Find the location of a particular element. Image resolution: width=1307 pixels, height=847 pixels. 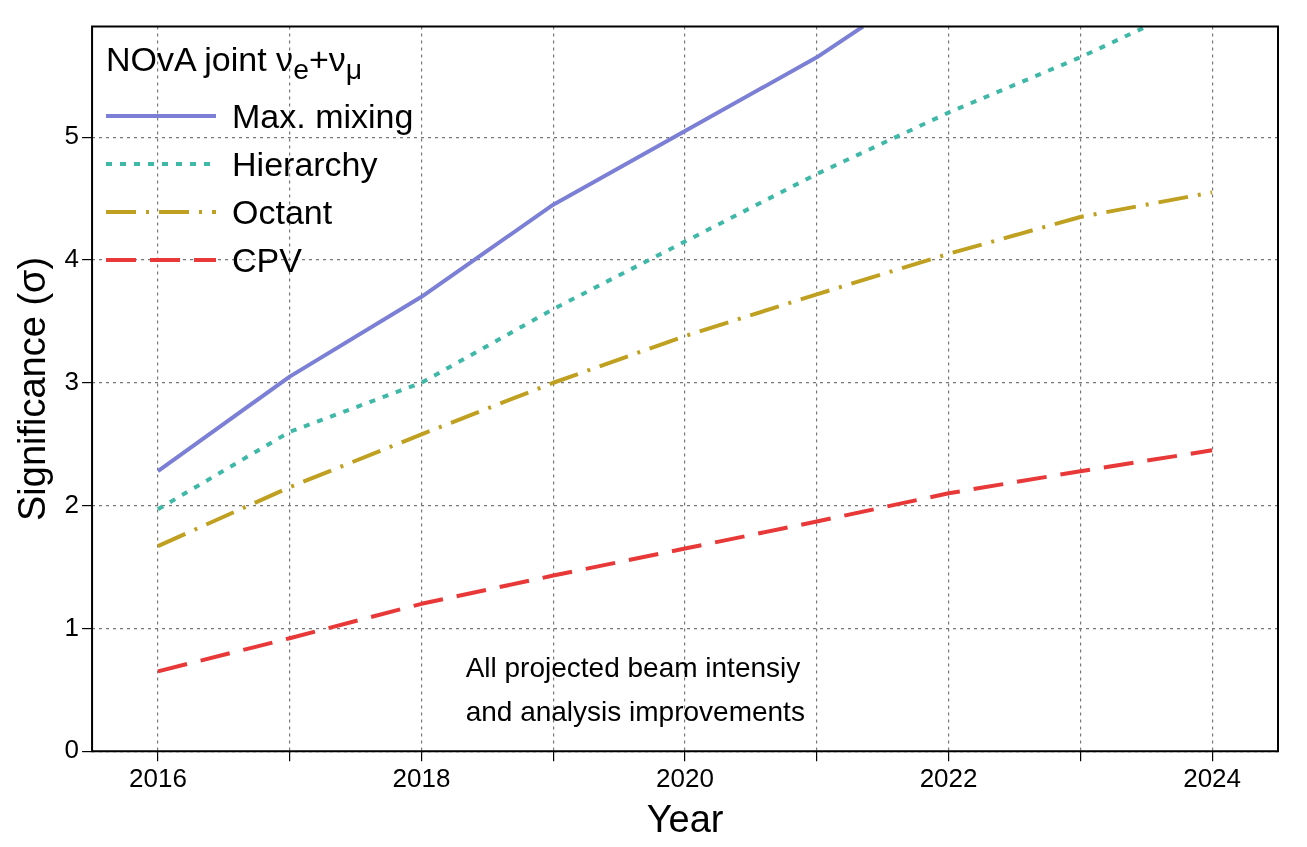

legend-label: CPV is located at coordinates (267, 261).